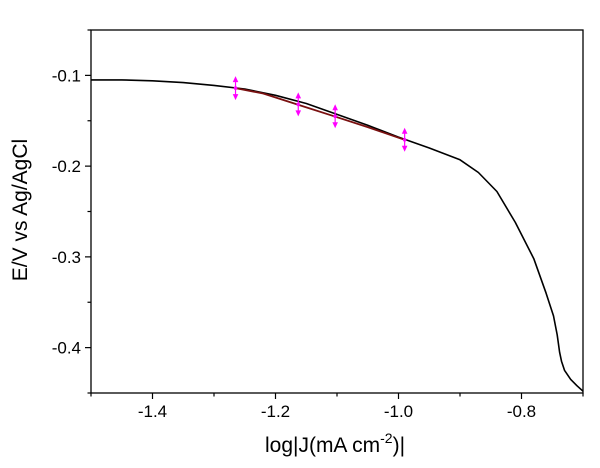  Describe the element at coordinates (521, 411) in the screenshot. I see `x-tick-label: -0.8` at that location.